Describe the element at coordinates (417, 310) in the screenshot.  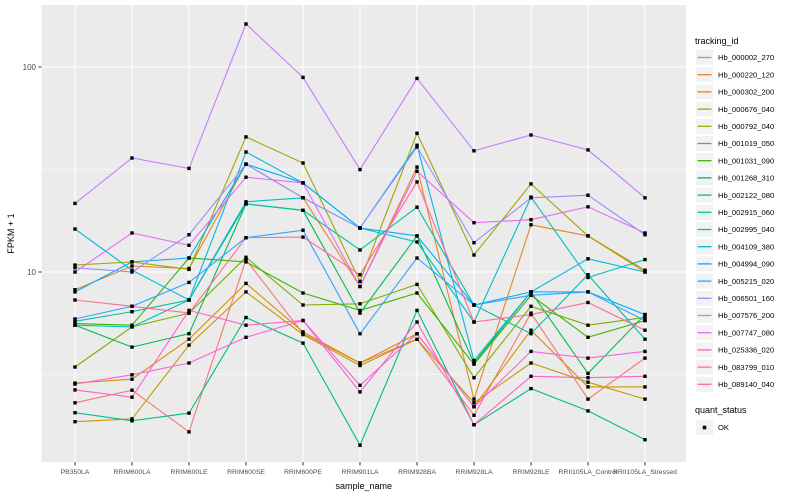
I see `data-point-Hb_002122_080-RRIM928BA` at that location.